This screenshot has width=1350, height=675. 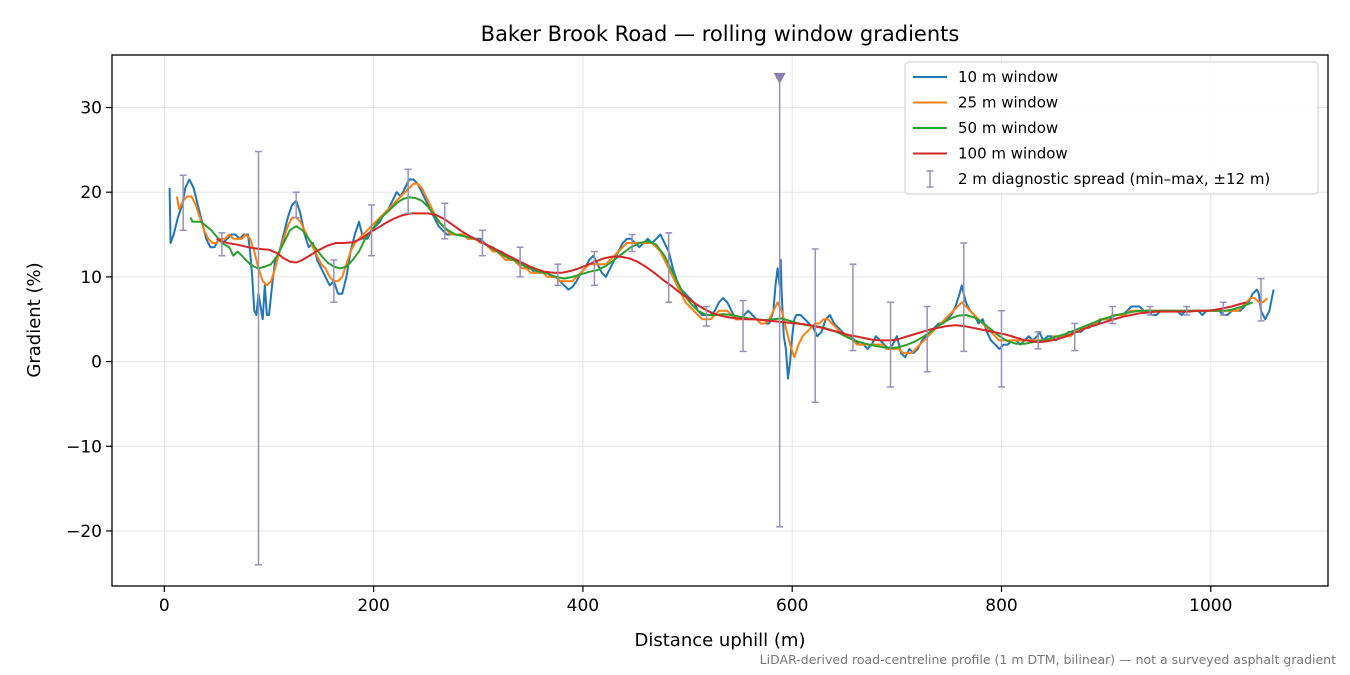 What do you see at coordinates (583, 606) in the screenshot?
I see `x-tick-label: 400` at bounding box center [583, 606].